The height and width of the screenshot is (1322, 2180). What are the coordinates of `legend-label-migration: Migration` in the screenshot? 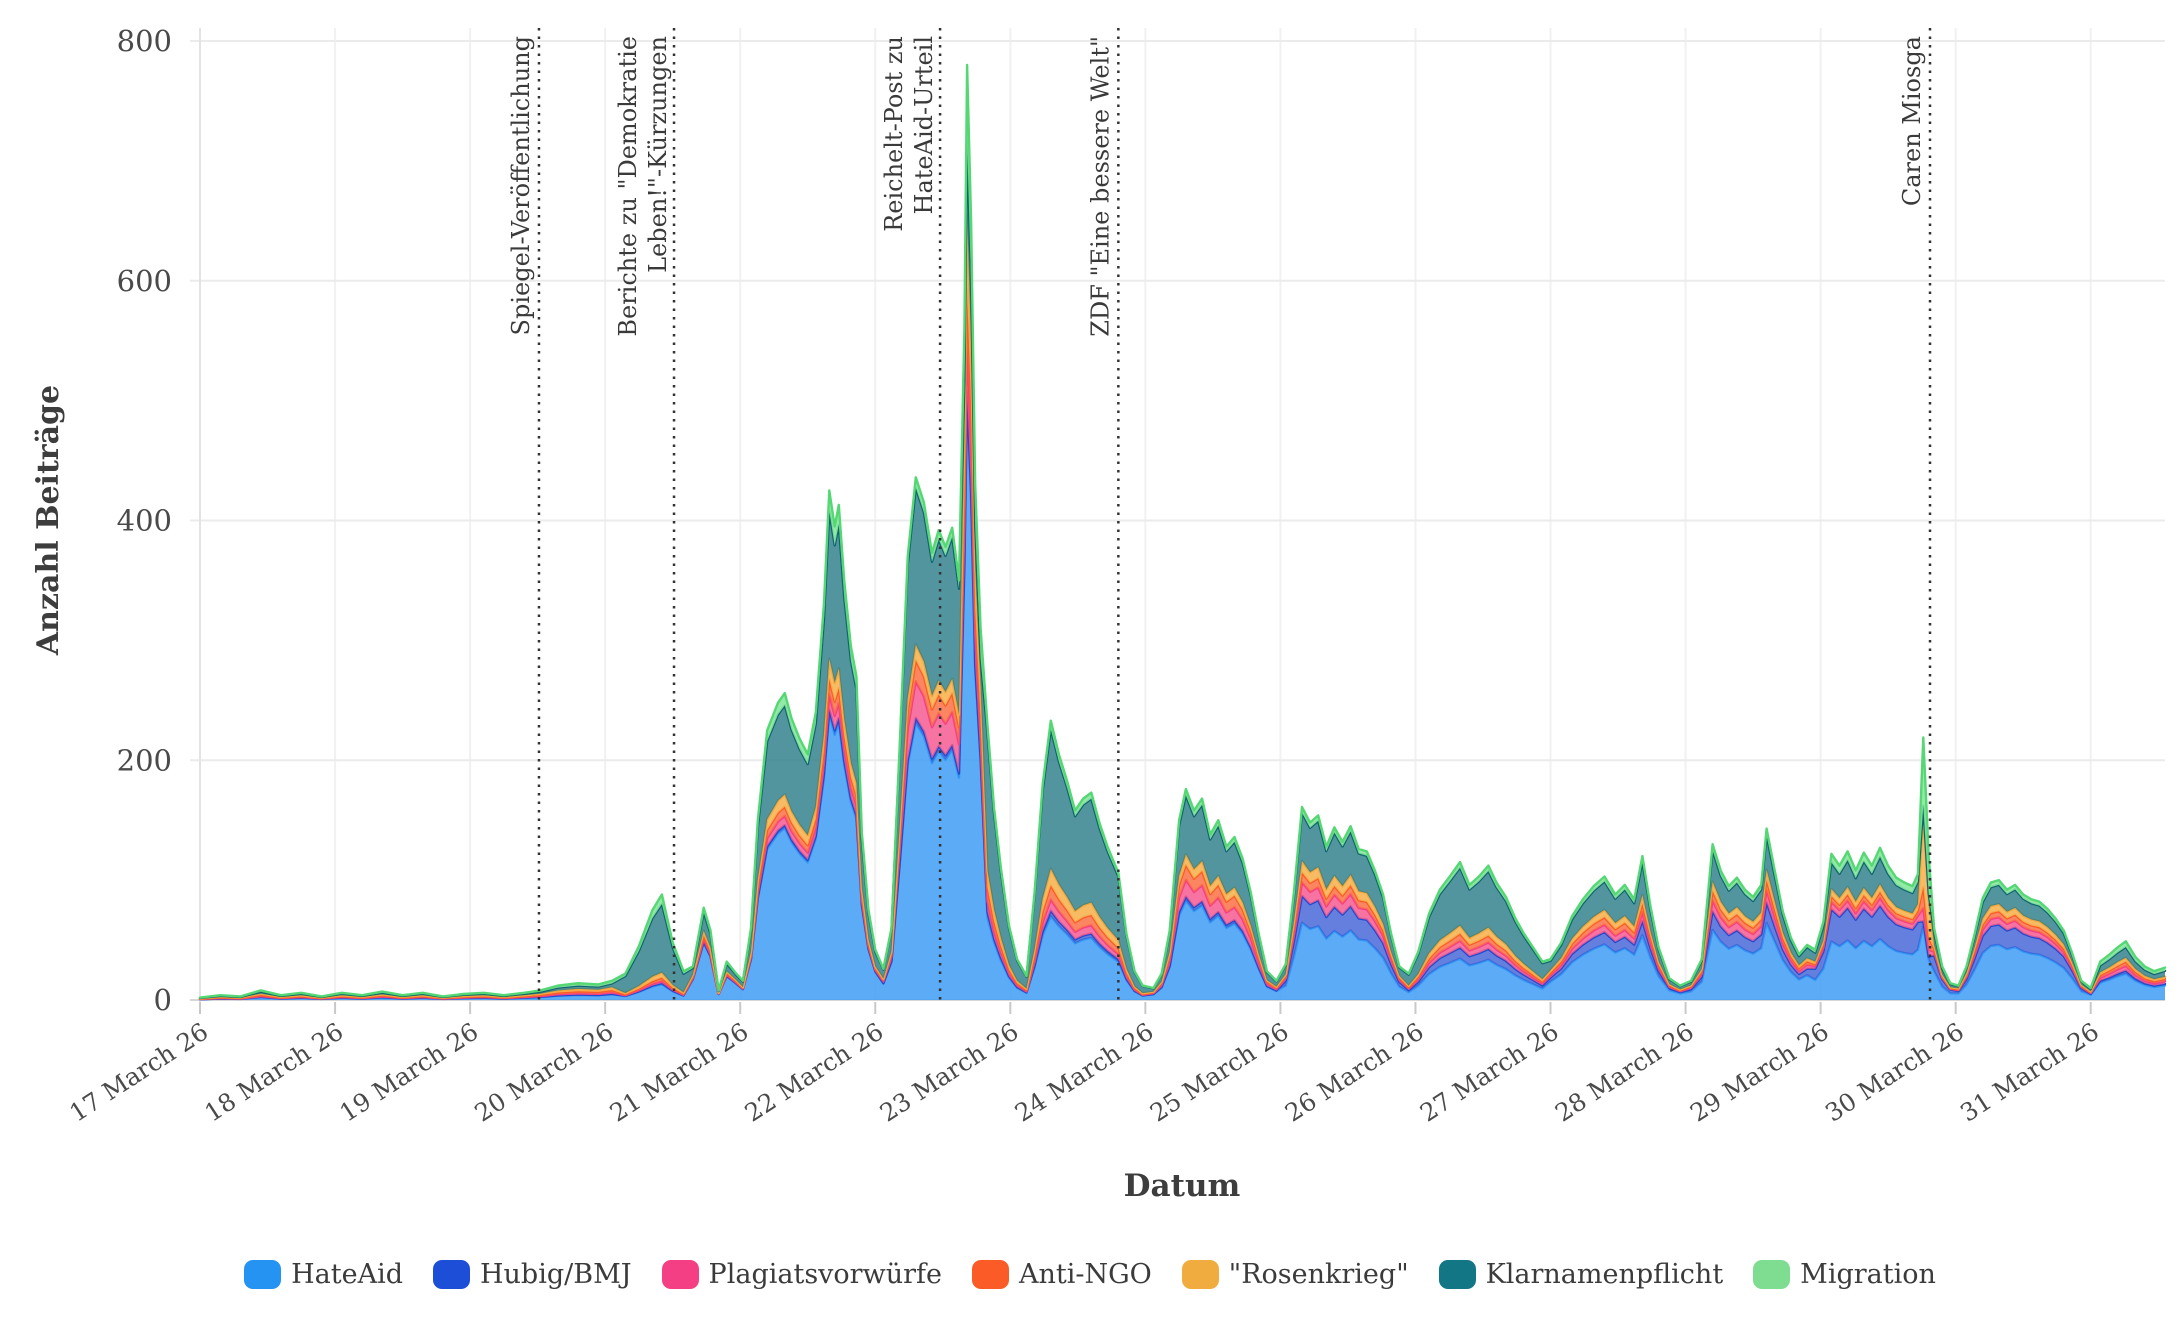 It's located at (1868, 1274).